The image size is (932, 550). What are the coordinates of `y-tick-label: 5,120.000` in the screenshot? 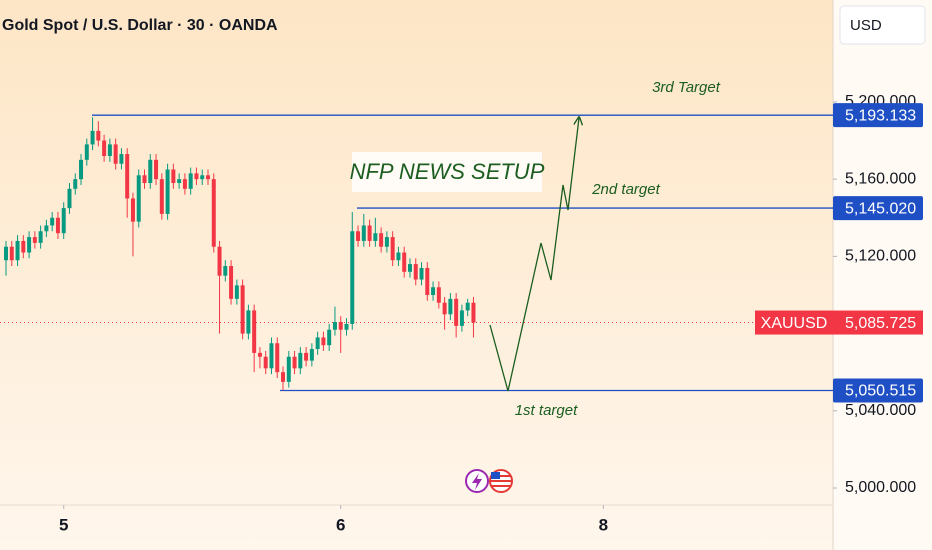 It's located at (880, 256).